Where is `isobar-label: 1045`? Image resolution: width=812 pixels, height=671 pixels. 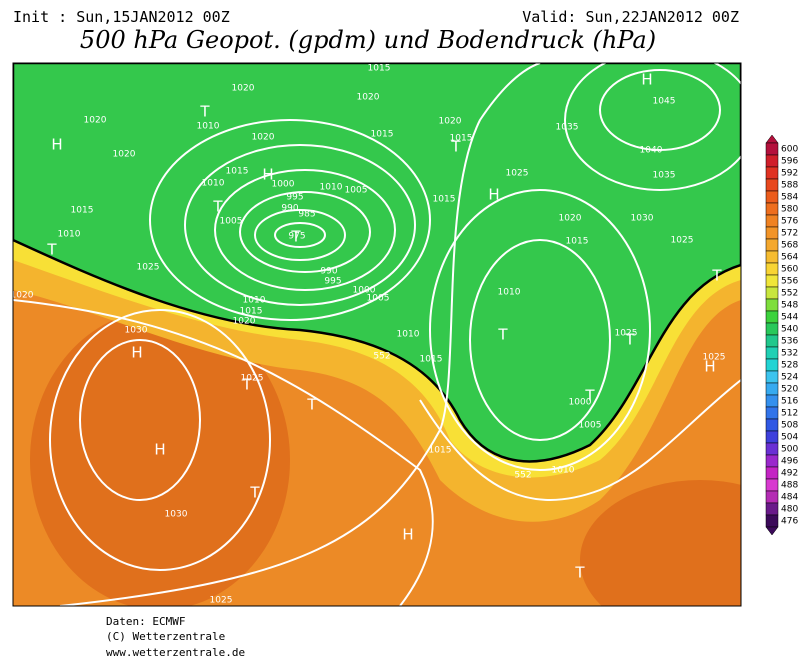 isobar-label: 1045 is located at coordinates (664, 102).